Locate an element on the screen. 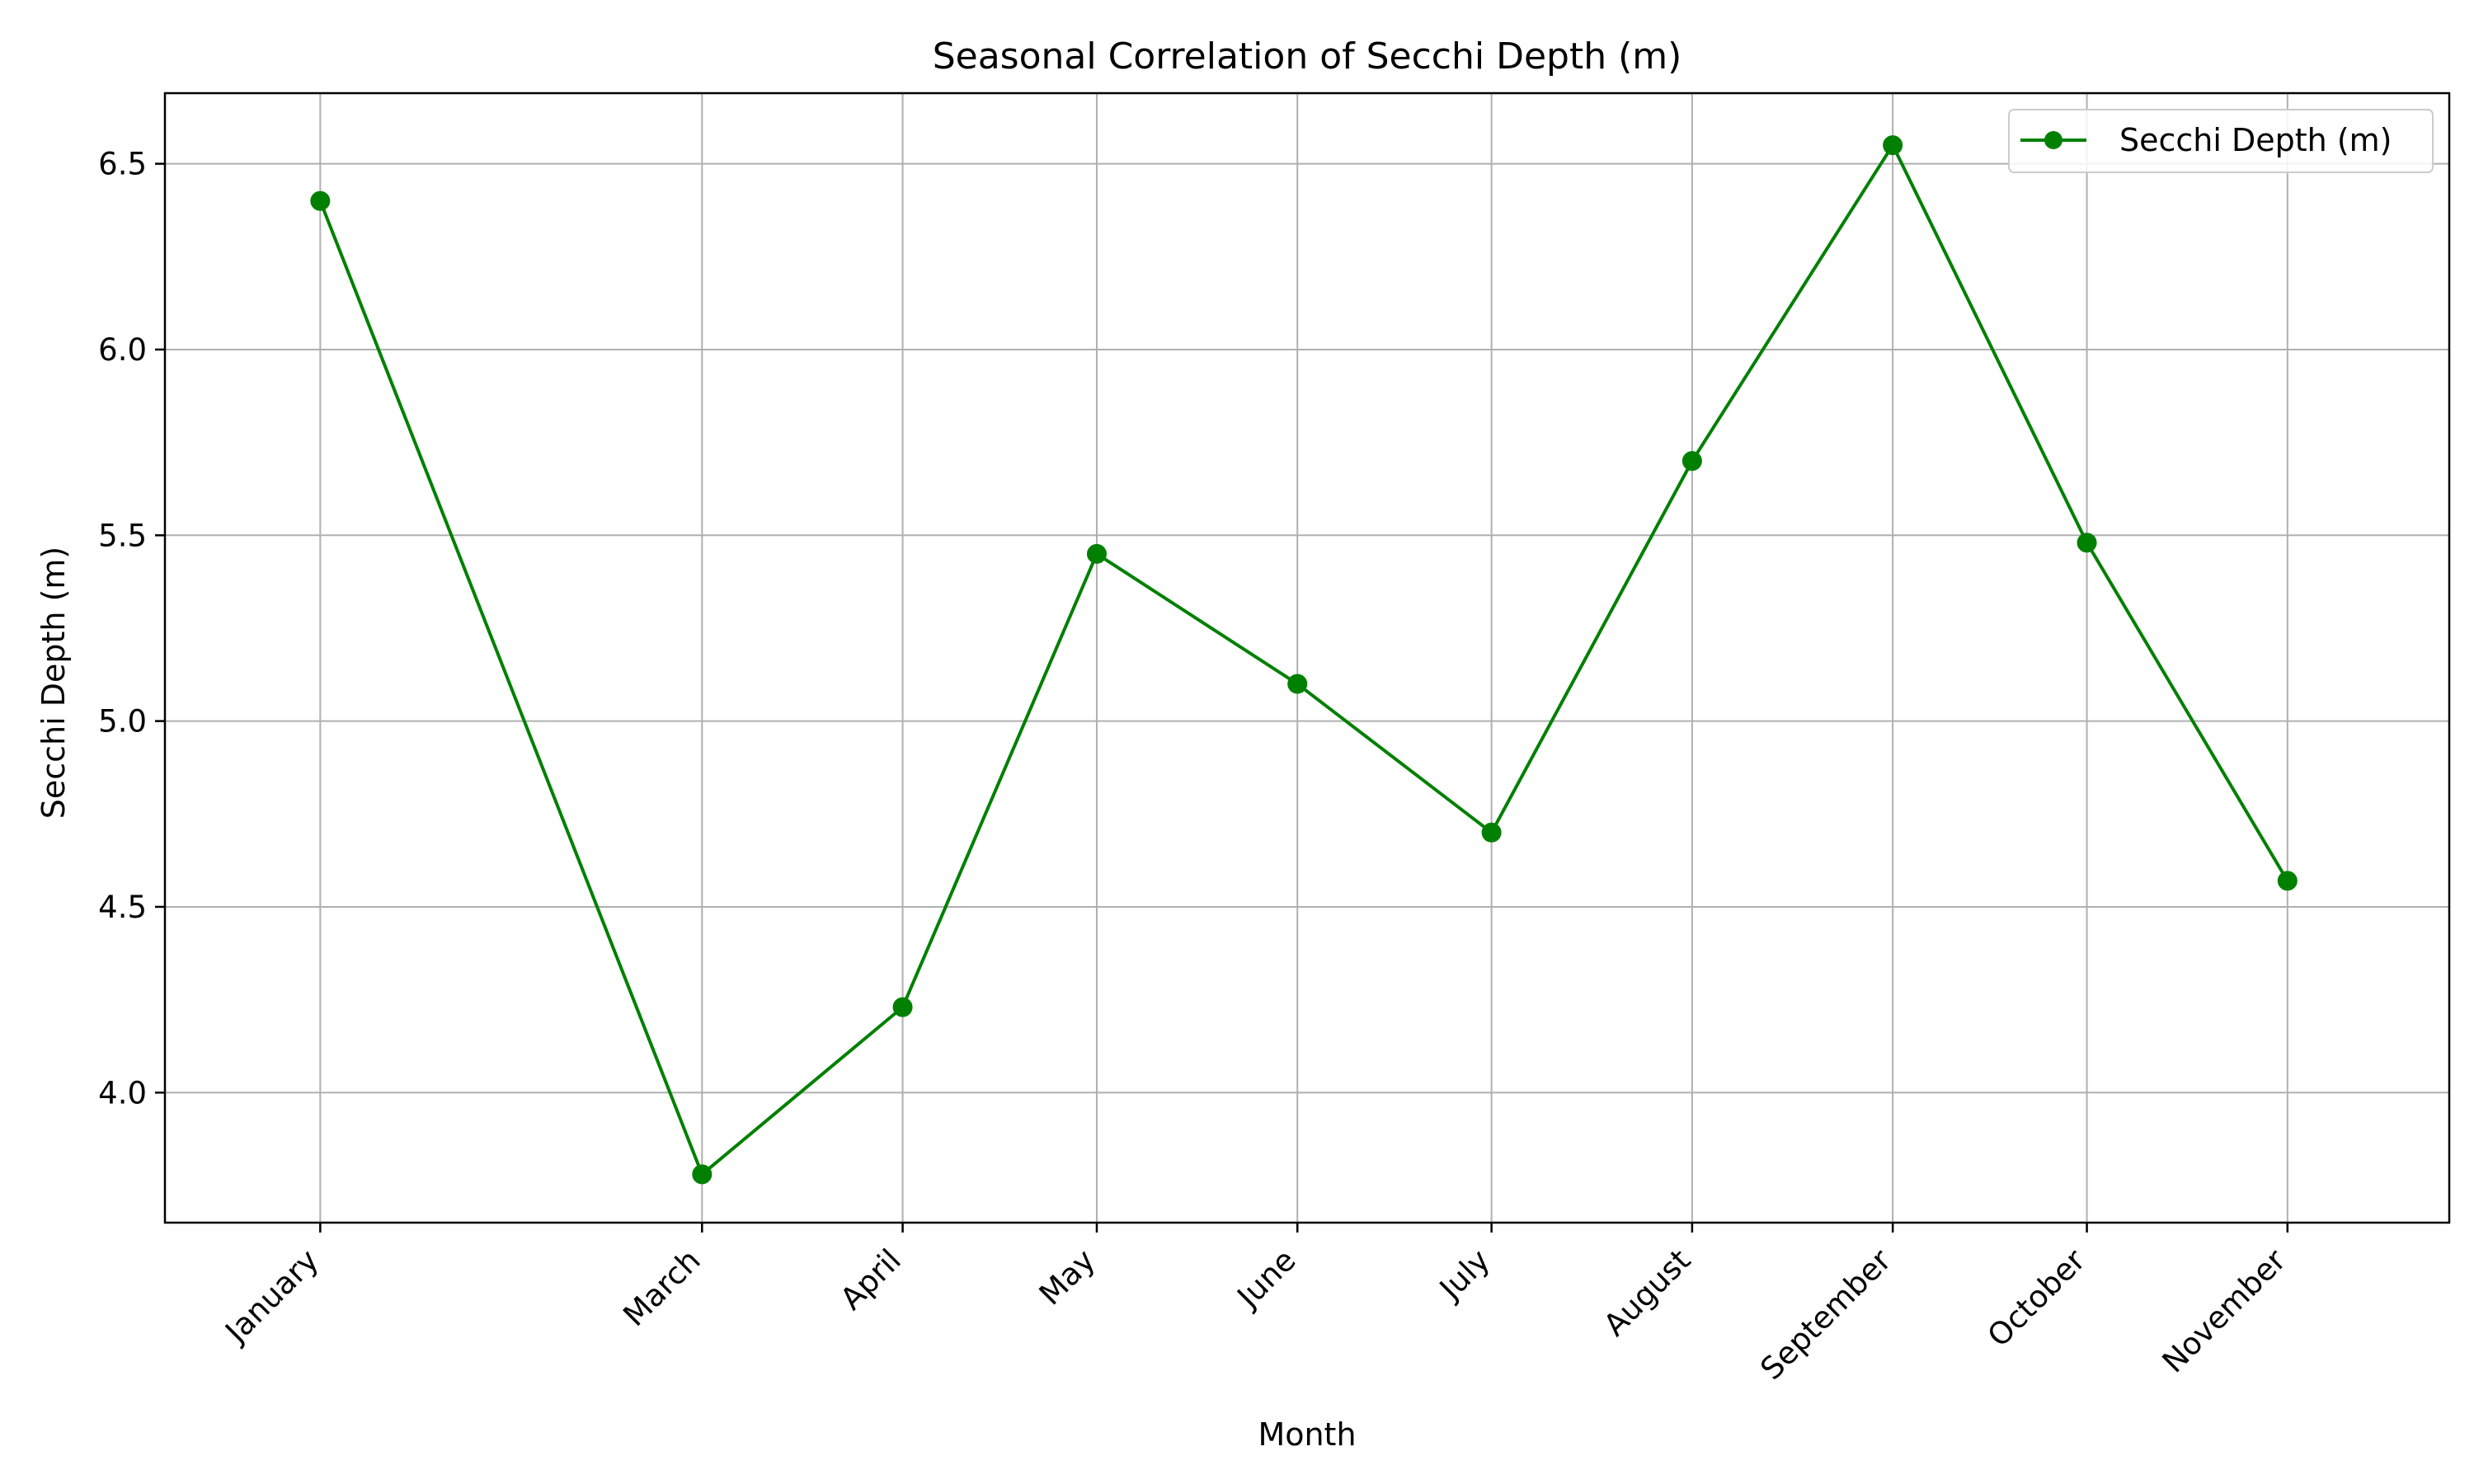  chart-title: Seasonal Correlation of Secchi Depth (m) is located at coordinates (1307, 56).